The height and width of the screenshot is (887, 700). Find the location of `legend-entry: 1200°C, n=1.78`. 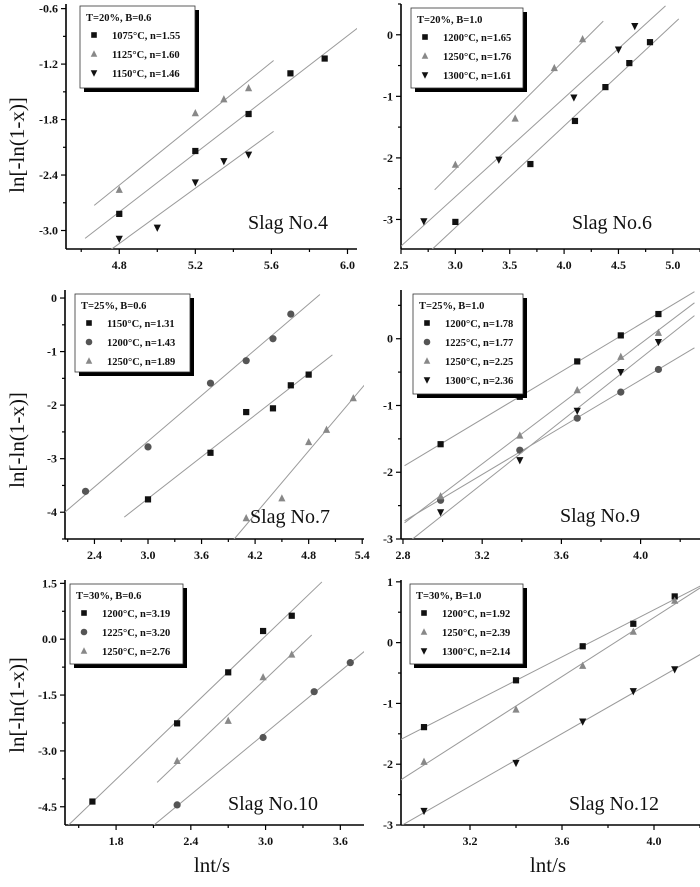

legend-entry: 1200°C, n=1.78 is located at coordinates (479, 324).